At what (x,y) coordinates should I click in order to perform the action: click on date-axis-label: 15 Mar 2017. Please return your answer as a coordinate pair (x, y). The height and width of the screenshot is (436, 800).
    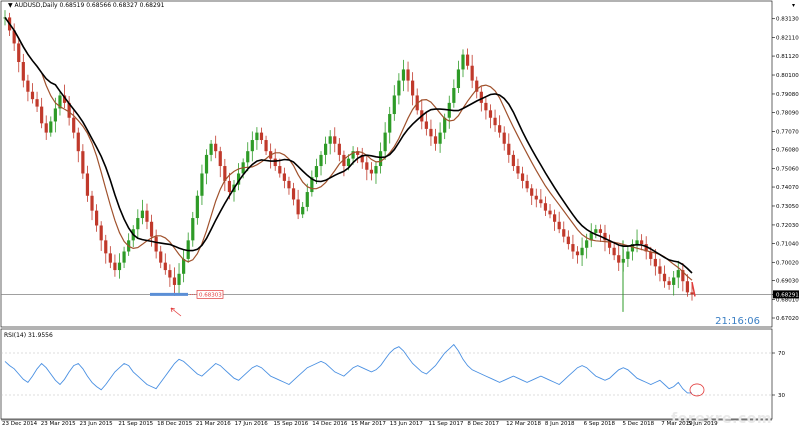
    Looking at the image, I should click on (368, 424).